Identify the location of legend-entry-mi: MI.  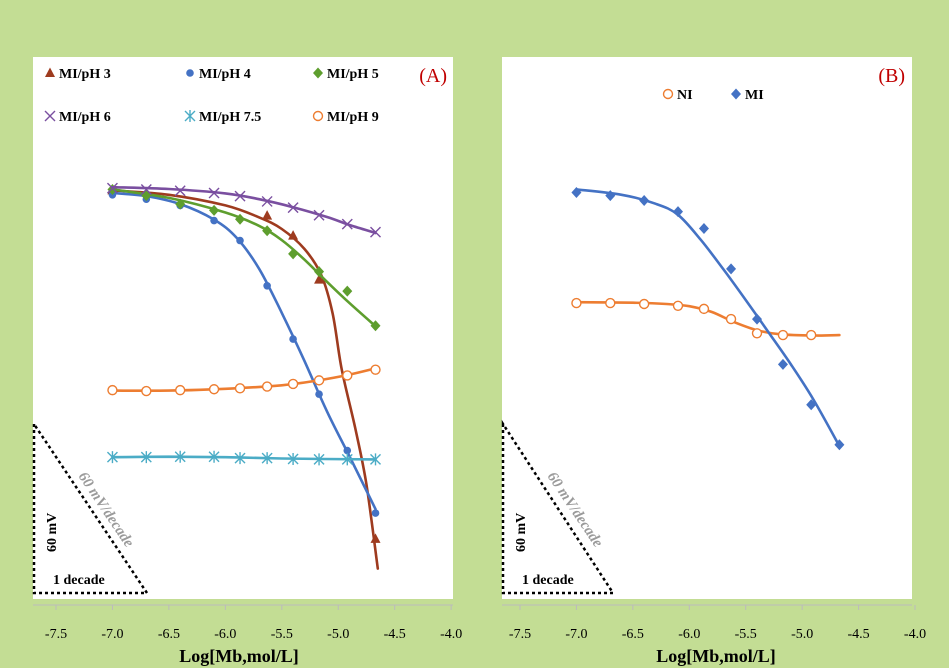
(747, 95).